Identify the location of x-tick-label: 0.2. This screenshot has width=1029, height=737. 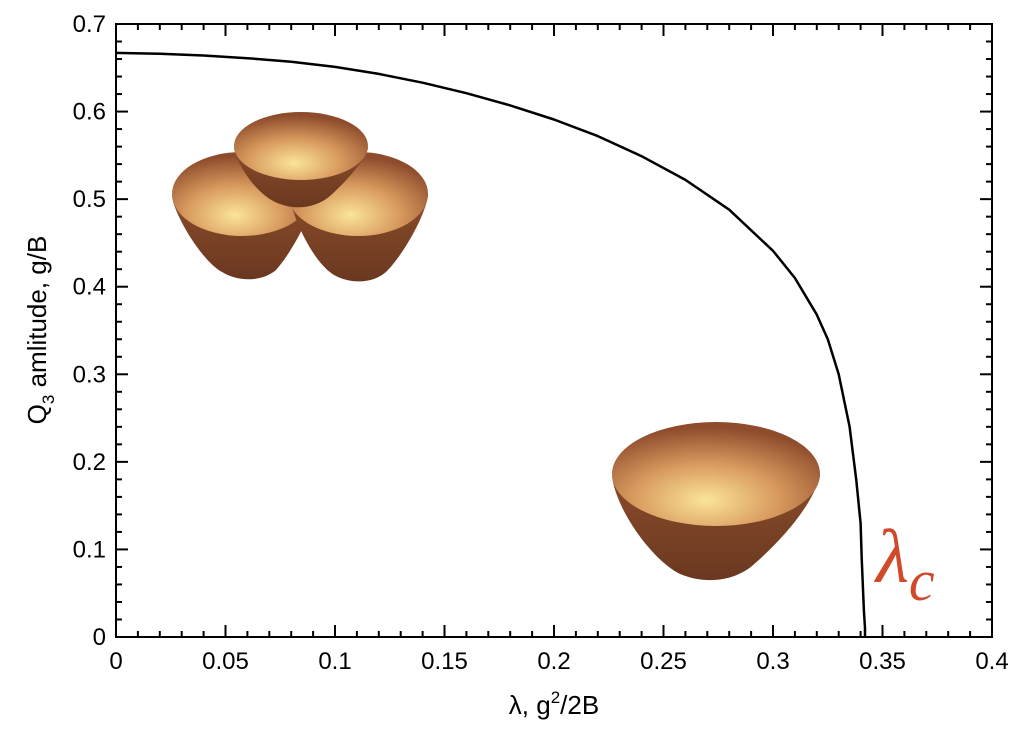
(553, 661).